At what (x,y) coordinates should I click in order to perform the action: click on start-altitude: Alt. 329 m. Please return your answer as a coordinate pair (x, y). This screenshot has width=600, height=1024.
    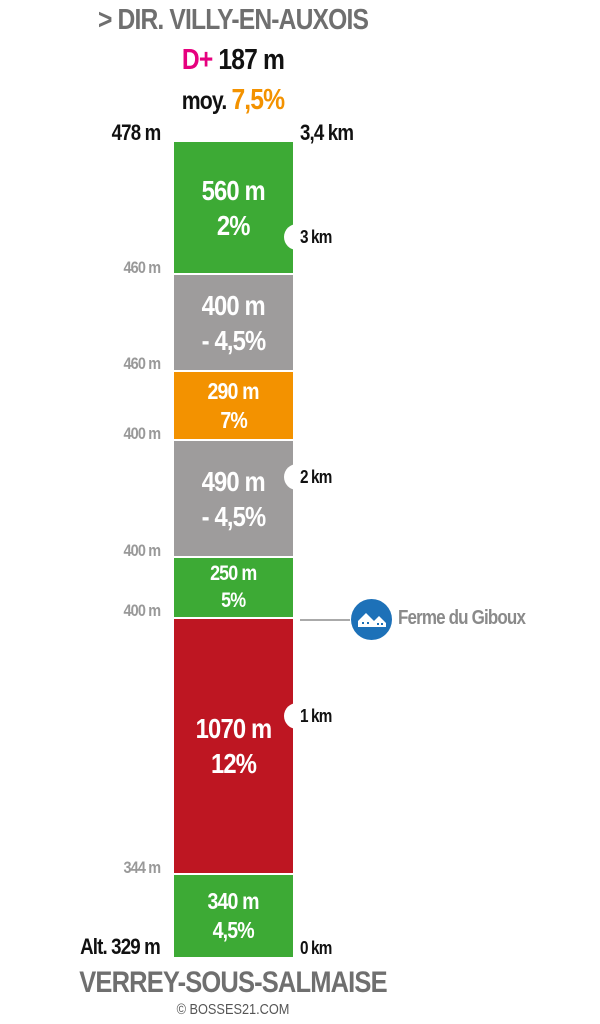
    Looking at the image, I should click on (120, 946).